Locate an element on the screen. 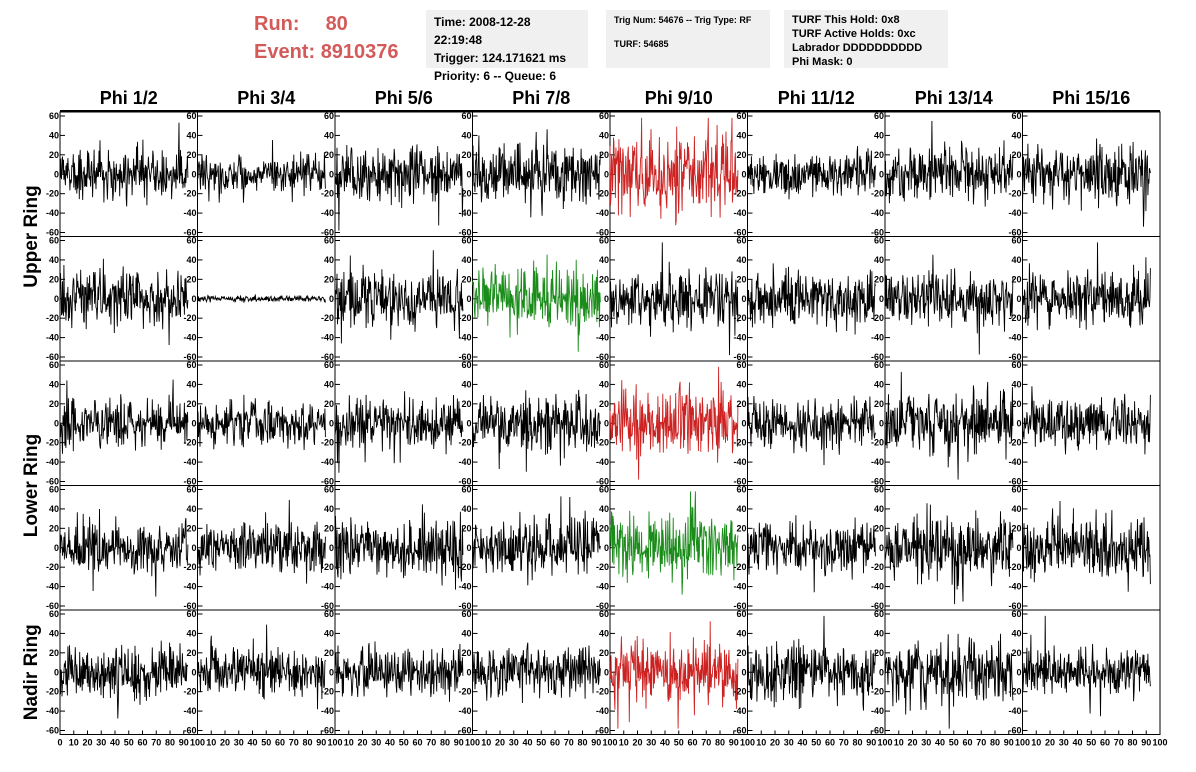 The height and width of the screenshot is (772, 1196). x-tick-label: 80 is located at coordinates (582, 743).